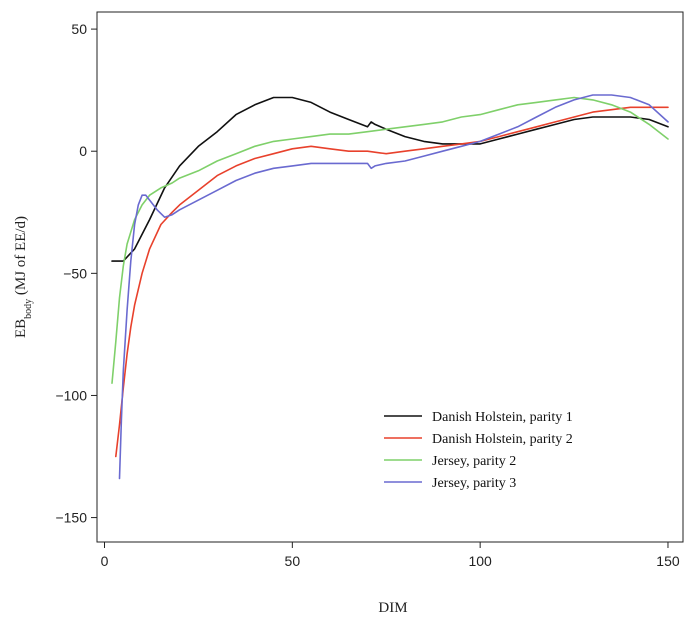 The height and width of the screenshot is (618, 691). What do you see at coordinates (474, 461) in the screenshot?
I see `legend-label-3: Jersey, parity 2` at bounding box center [474, 461].